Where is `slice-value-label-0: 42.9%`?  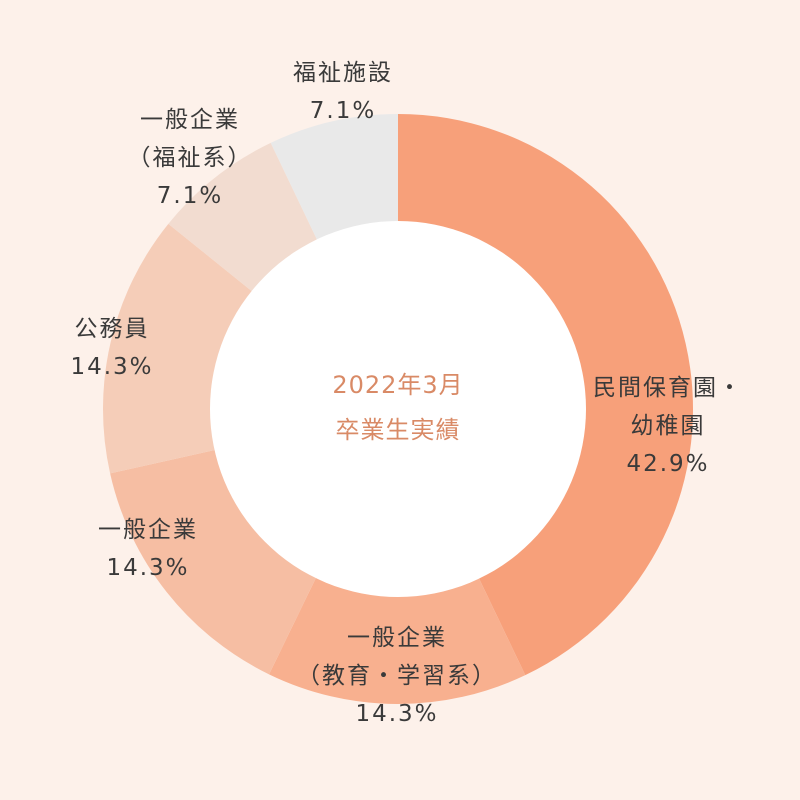
slice-value-label-0: 42.9% is located at coordinates (667, 464).